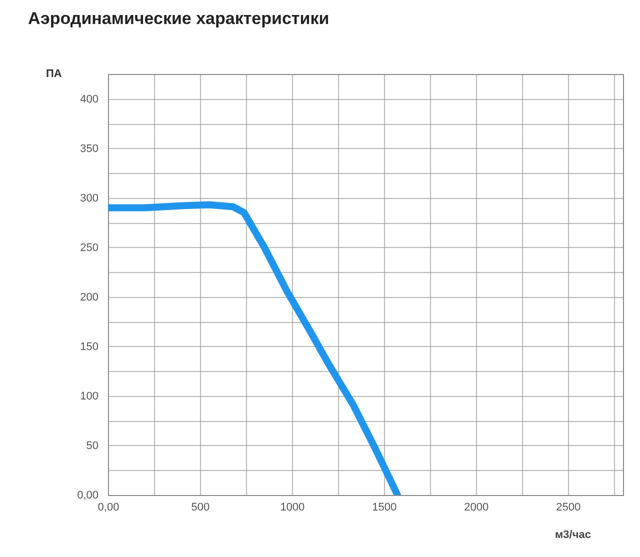 The height and width of the screenshot is (557, 640). I want to click on y-tick-label: 100, so click(89, 396).